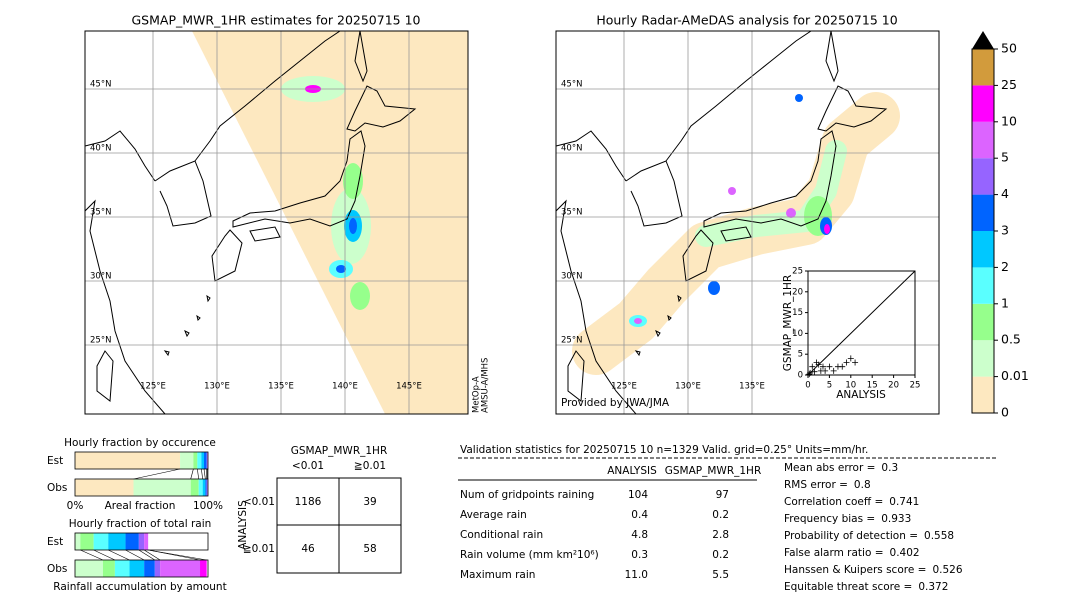 The width and height of the screenshot is (1080, 612). What do you see at coordinates (861, 395) in the screenshot?
I see `x-axis-label: ANALYSIS` at bounding box center [861, 395].